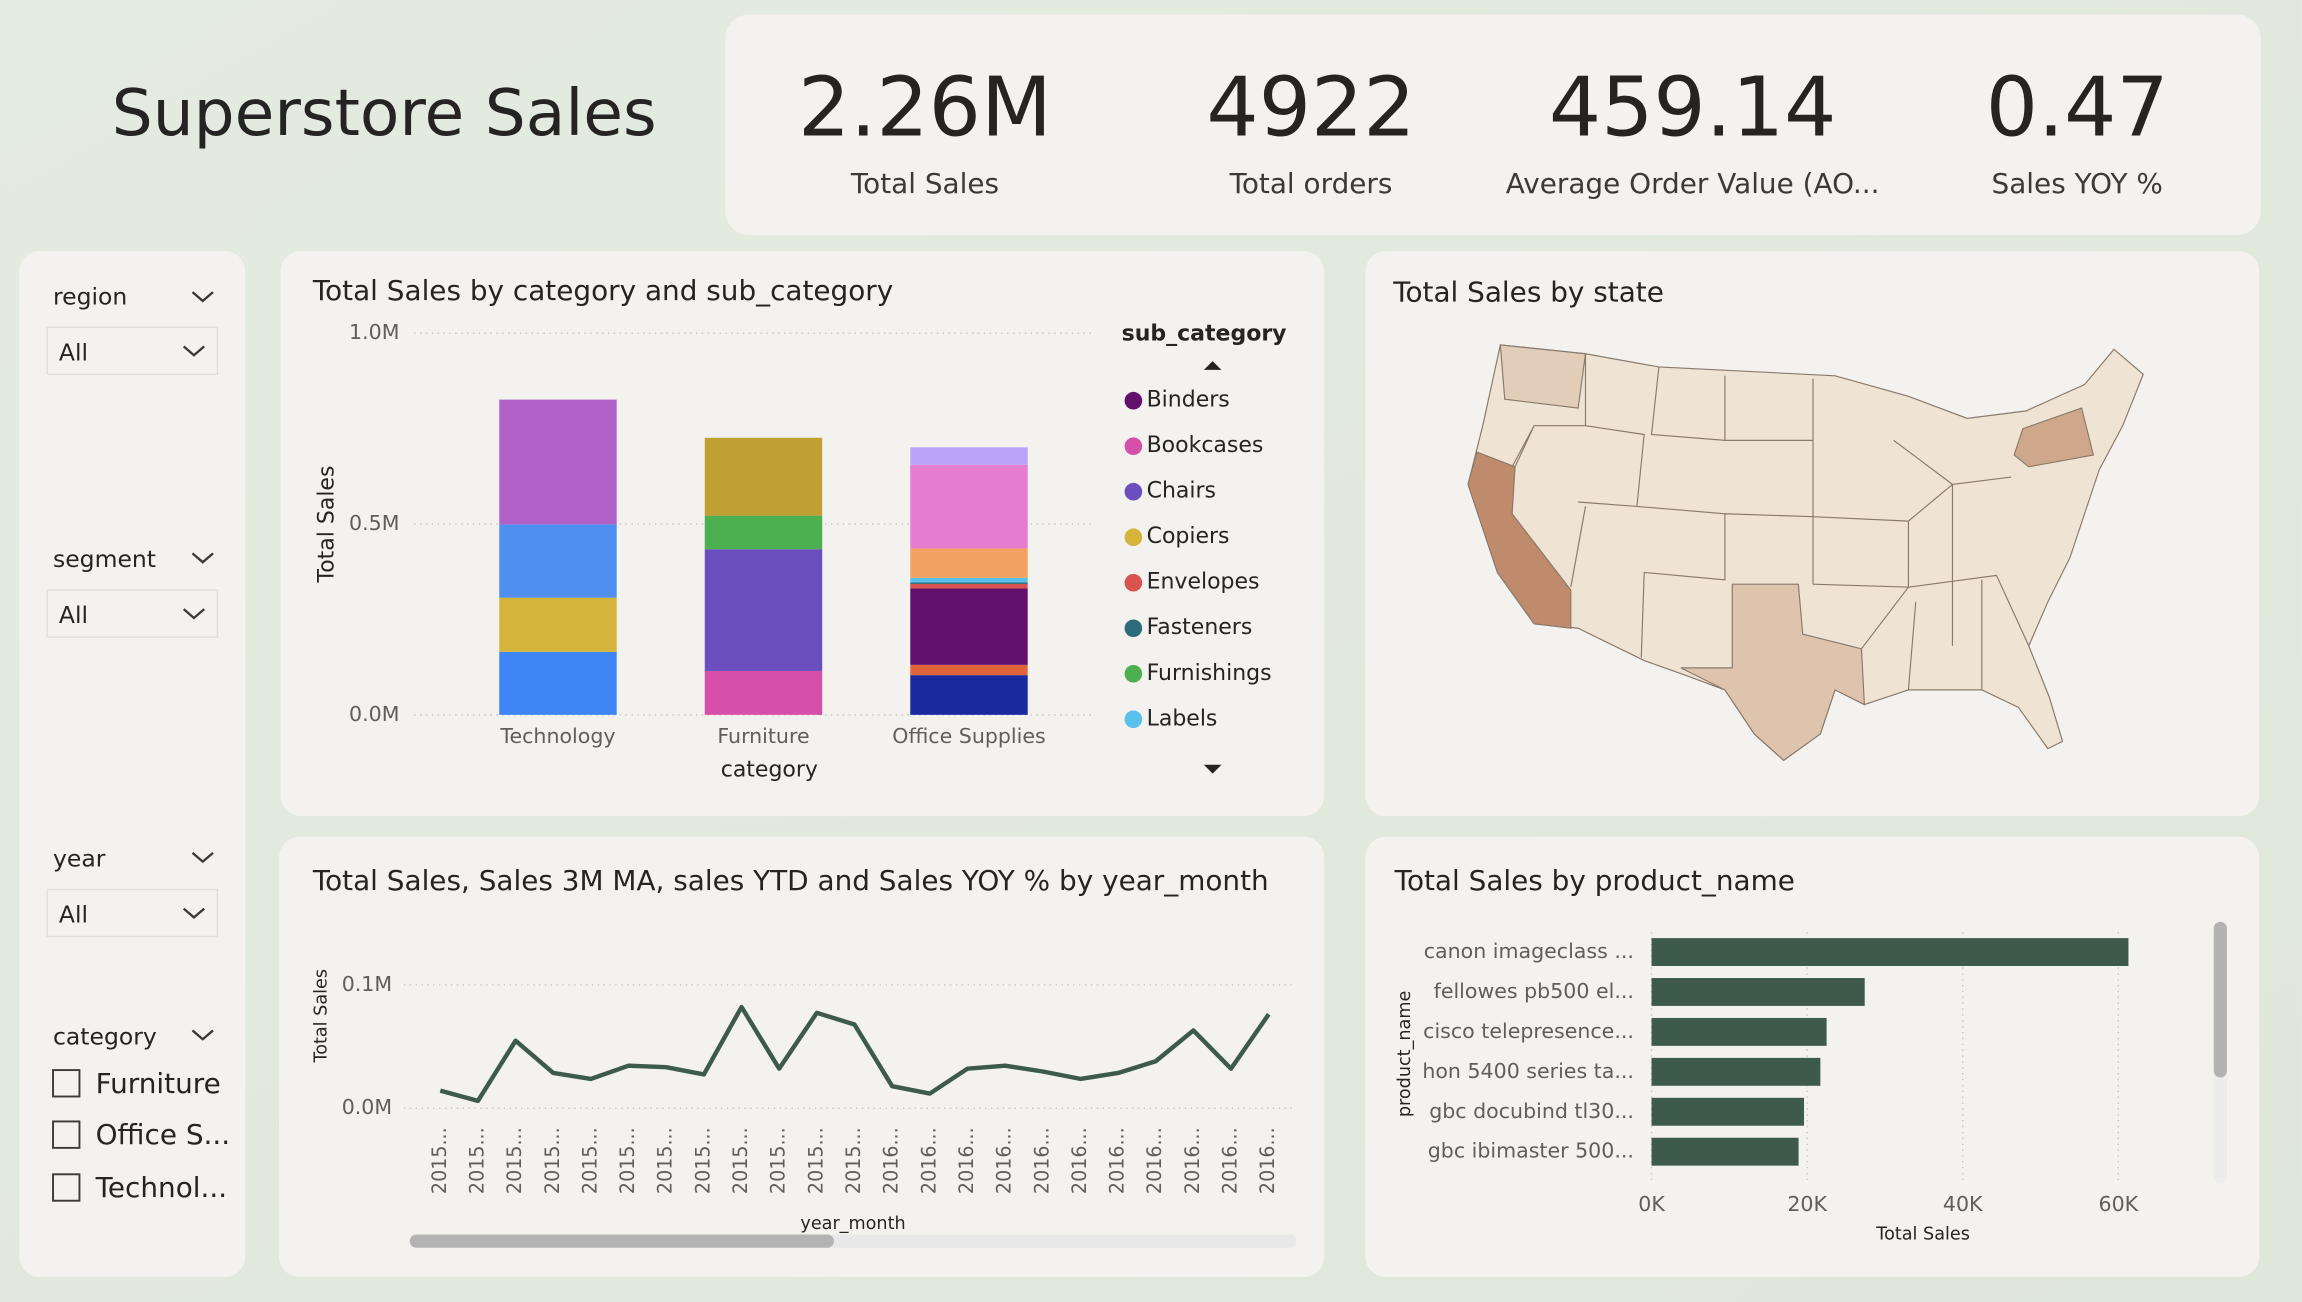 This screenshot has height=1302, width=2302. Describe the element at coordinates (1188, 400) in the screenshot. I see `legend-label: Binders` at that location.